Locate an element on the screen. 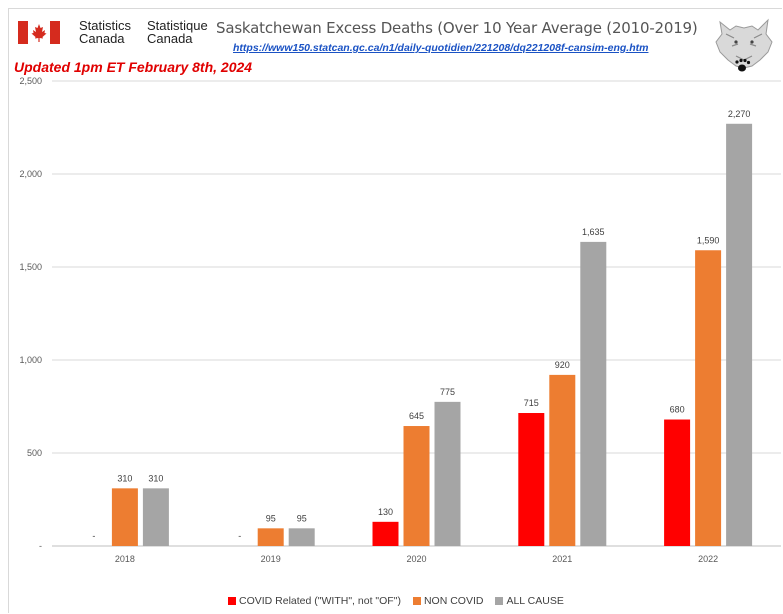 The height and width of the screenshot is (614, 783). data-label-covid-2018: - is located at coordinates (93, 536).